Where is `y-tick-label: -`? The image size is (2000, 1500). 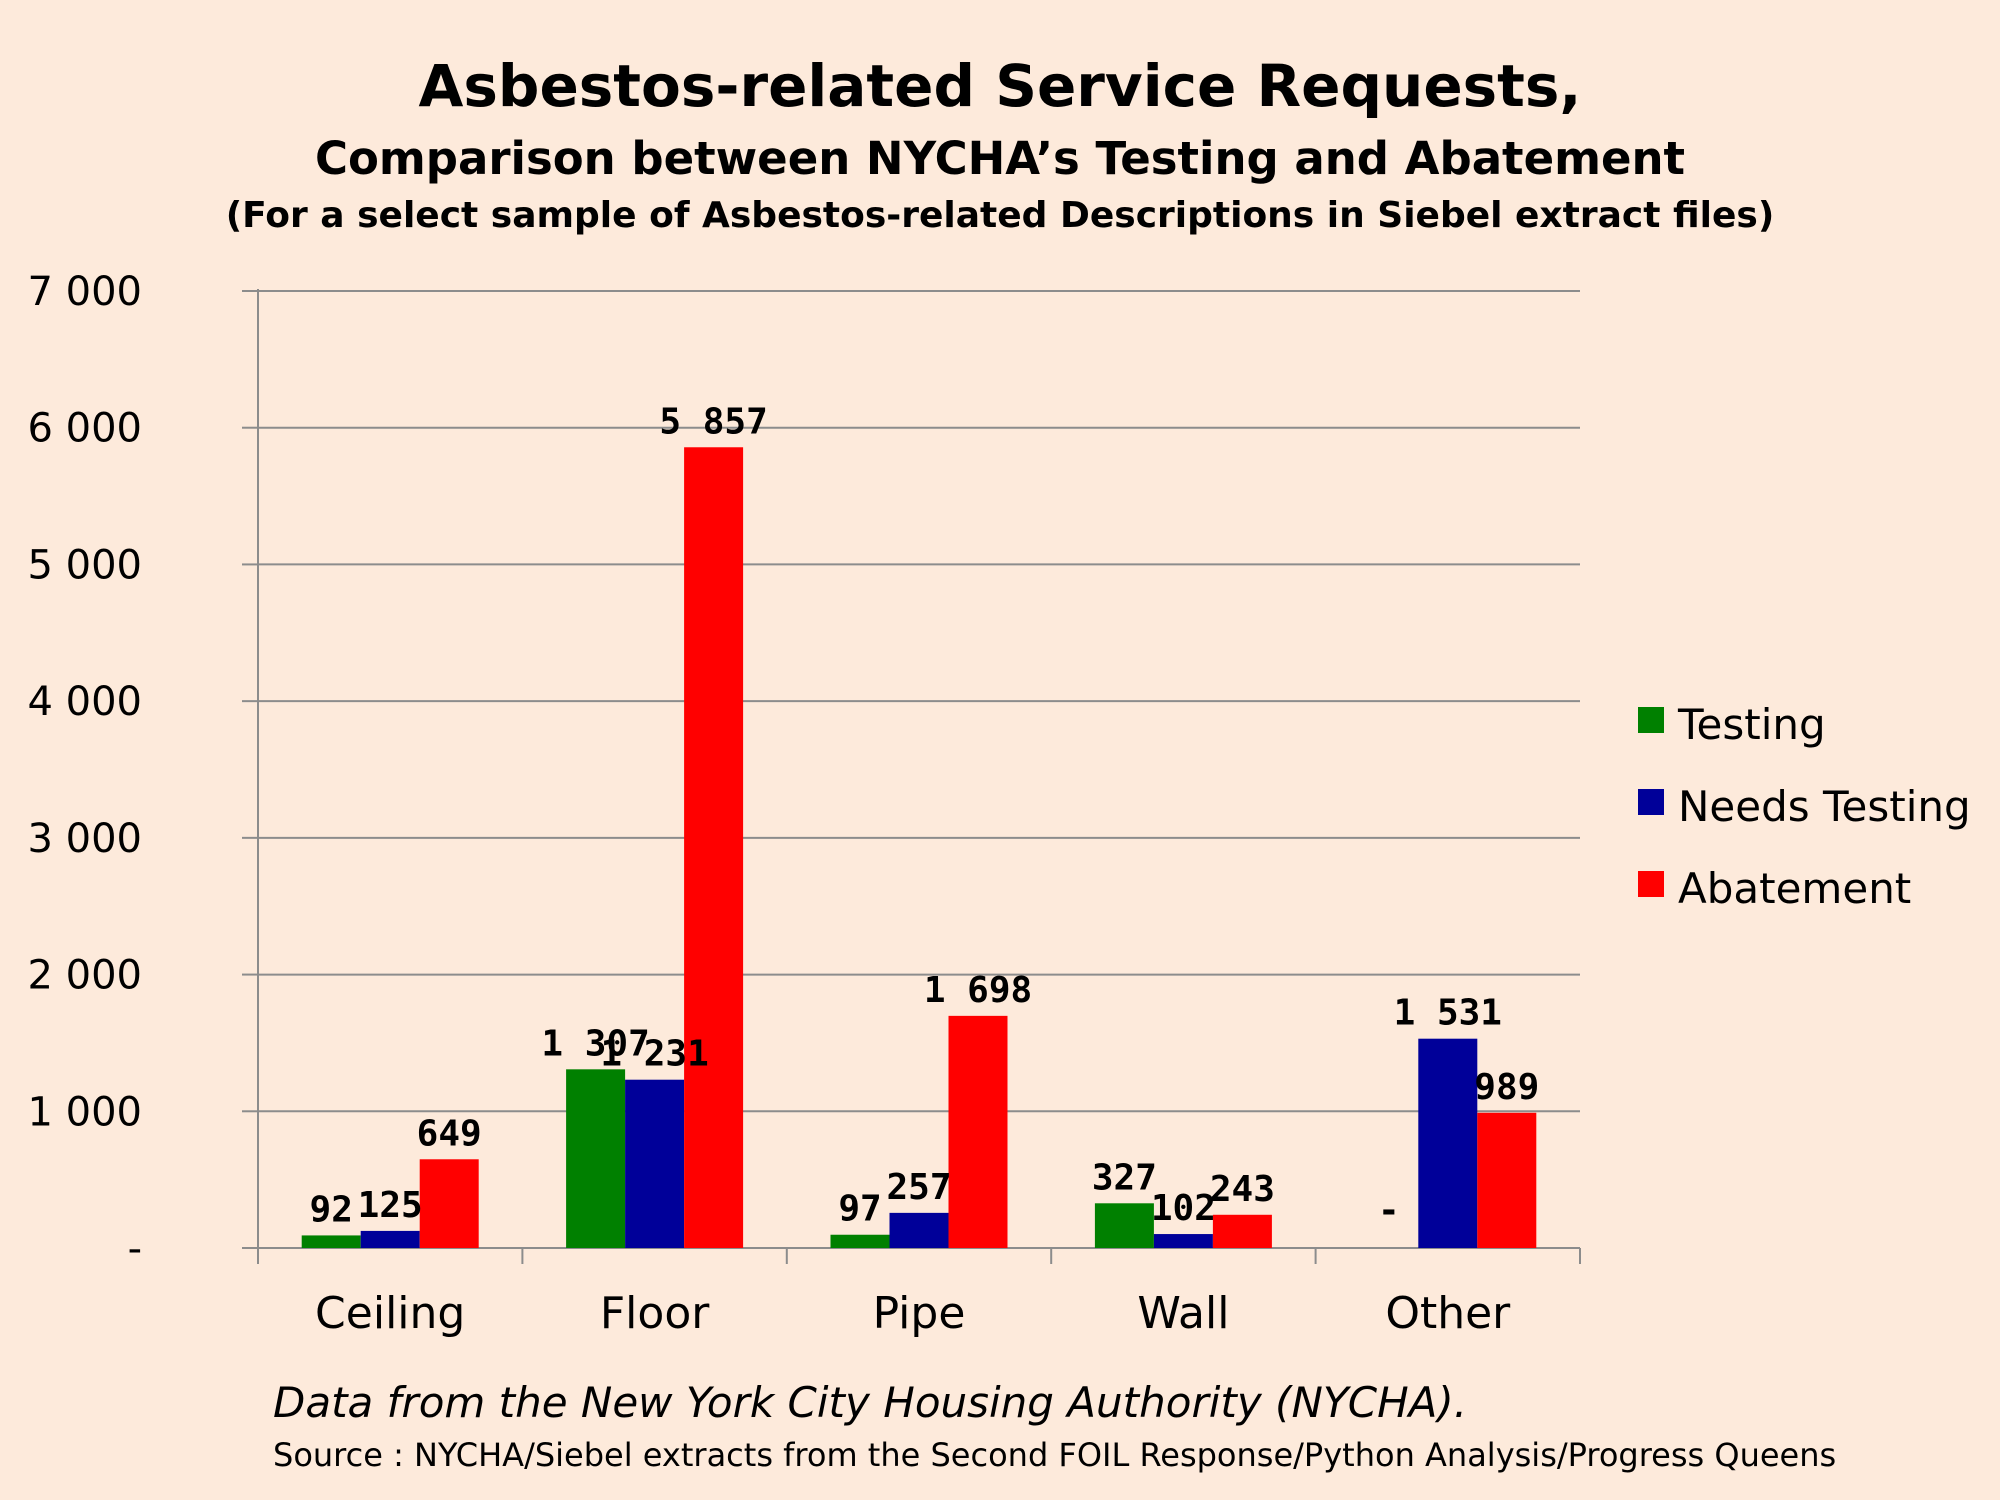 y-tick-label: - is located at coordinates (135, 1249).